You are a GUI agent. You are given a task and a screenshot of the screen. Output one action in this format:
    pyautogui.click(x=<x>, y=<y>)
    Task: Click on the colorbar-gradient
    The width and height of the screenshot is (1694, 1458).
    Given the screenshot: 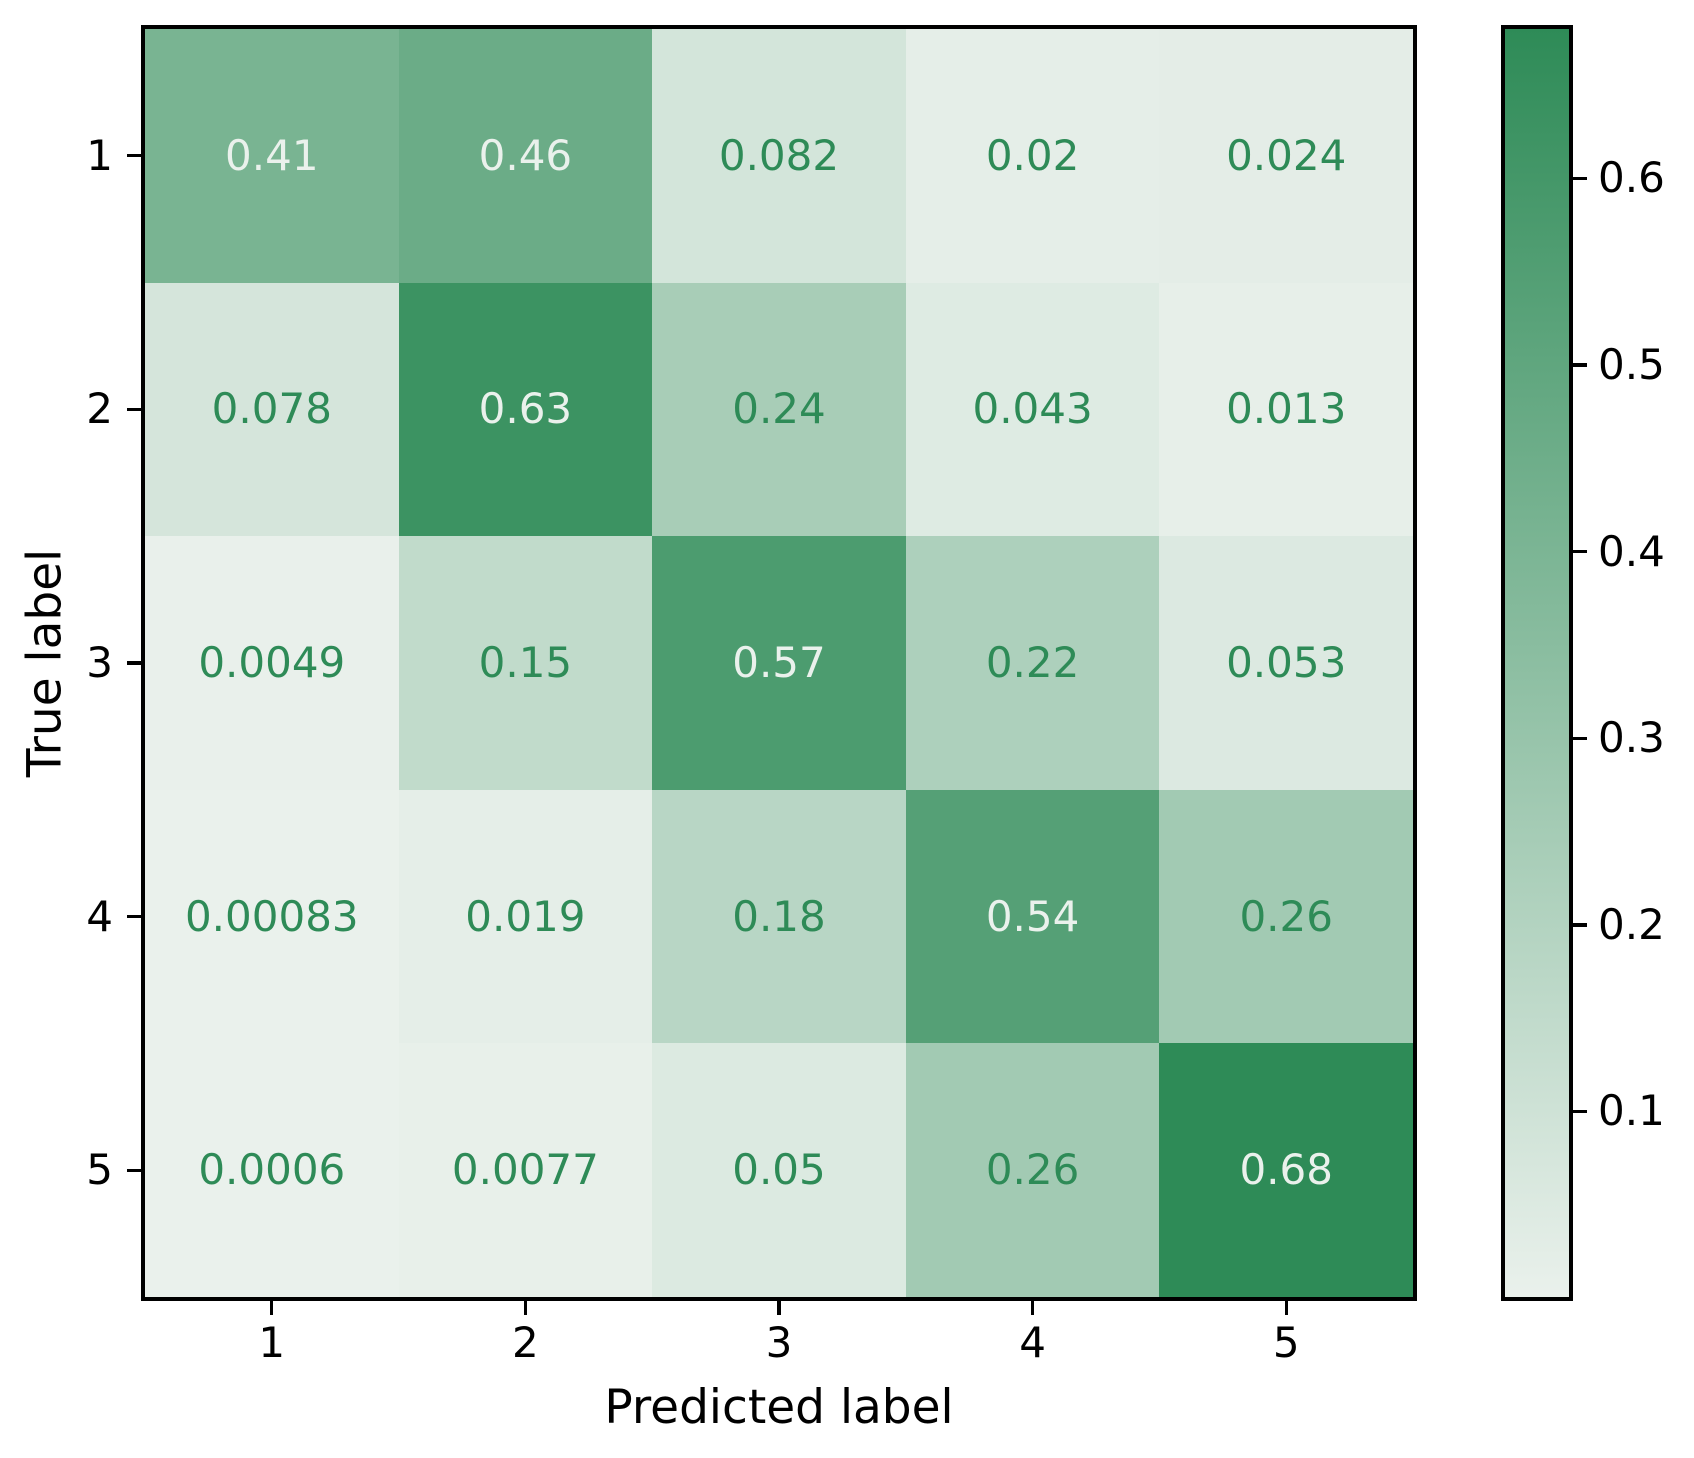 What is the action you would take?
    pyautogui.click(x=1537, y=663)
    